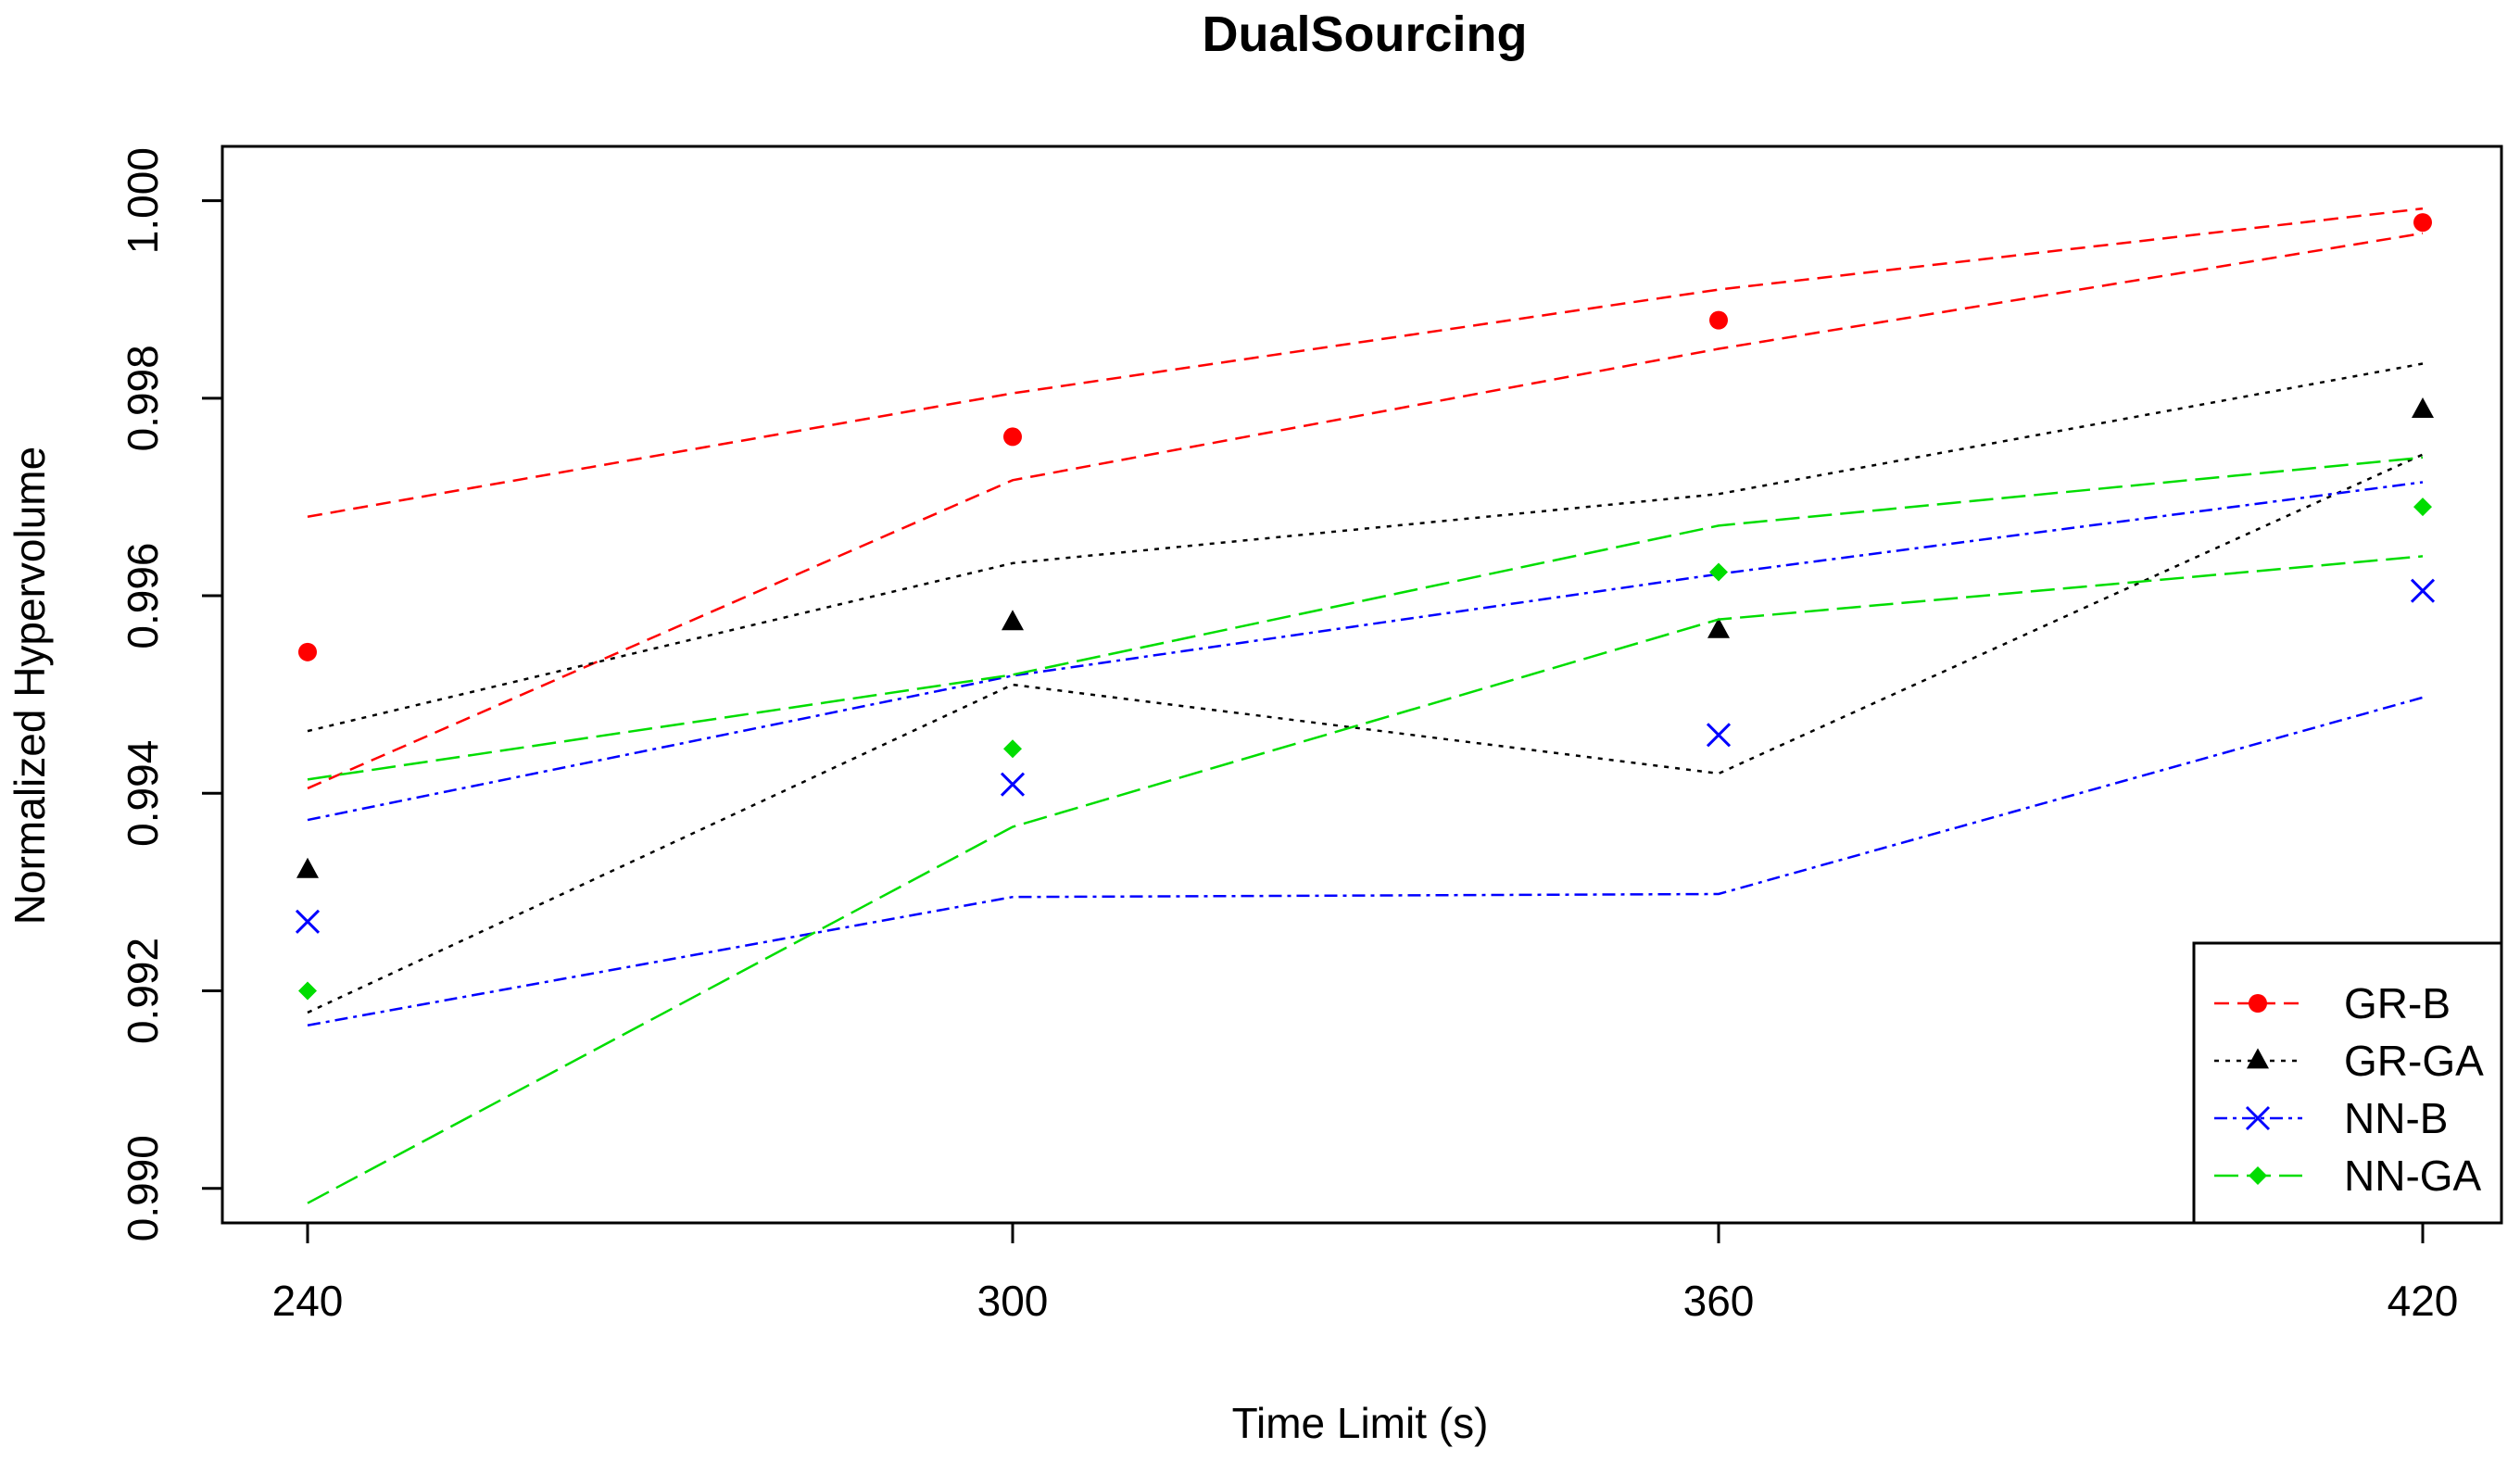 This screenshot has height=1461, width=2520. Describe the element at coordinates (1364, 34) in the screenshot. I see `chart-title: DualSourcing` at that location.